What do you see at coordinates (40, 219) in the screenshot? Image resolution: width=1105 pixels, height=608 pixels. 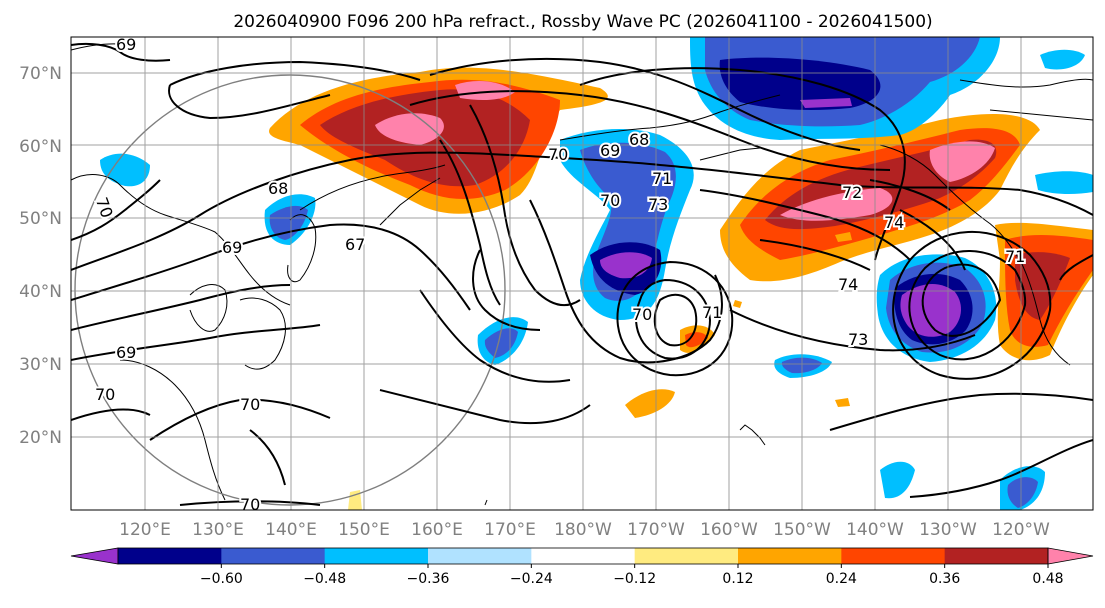 I see `lat-label: 50°N` at bounding box center [40, 219].